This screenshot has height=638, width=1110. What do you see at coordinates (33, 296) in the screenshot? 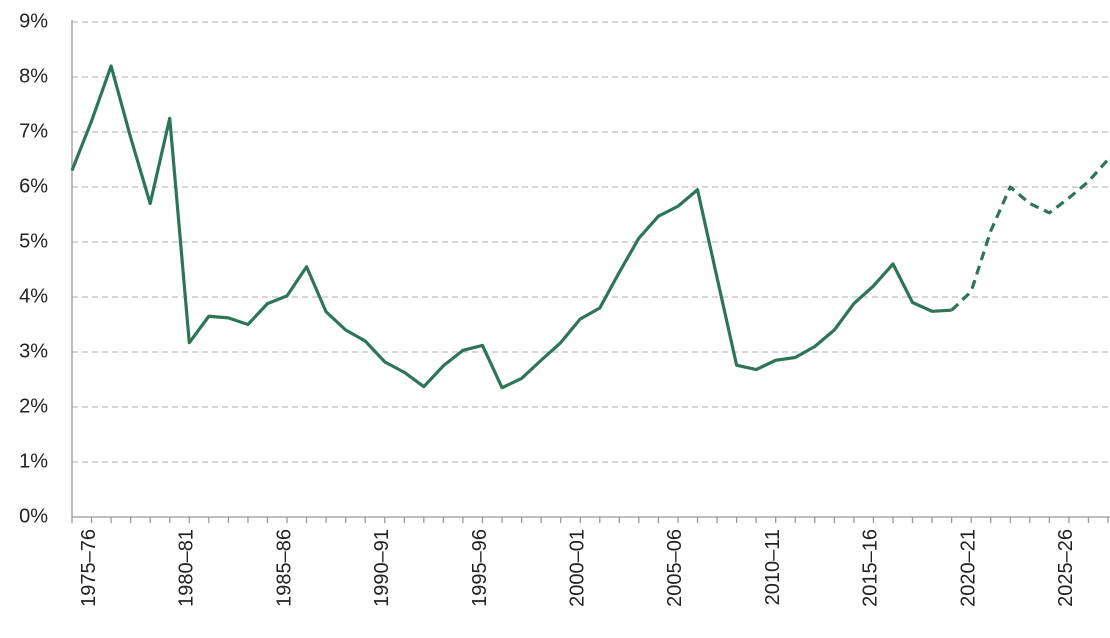
I see `y-tick-label: 4%` at bounding box center [33, 296].